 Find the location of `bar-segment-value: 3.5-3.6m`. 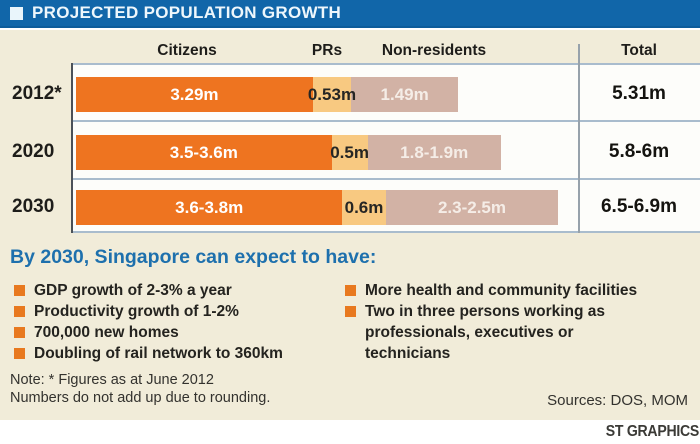

bar-segment-value: 3.5-3.6m is located at coordinates (203, 152).